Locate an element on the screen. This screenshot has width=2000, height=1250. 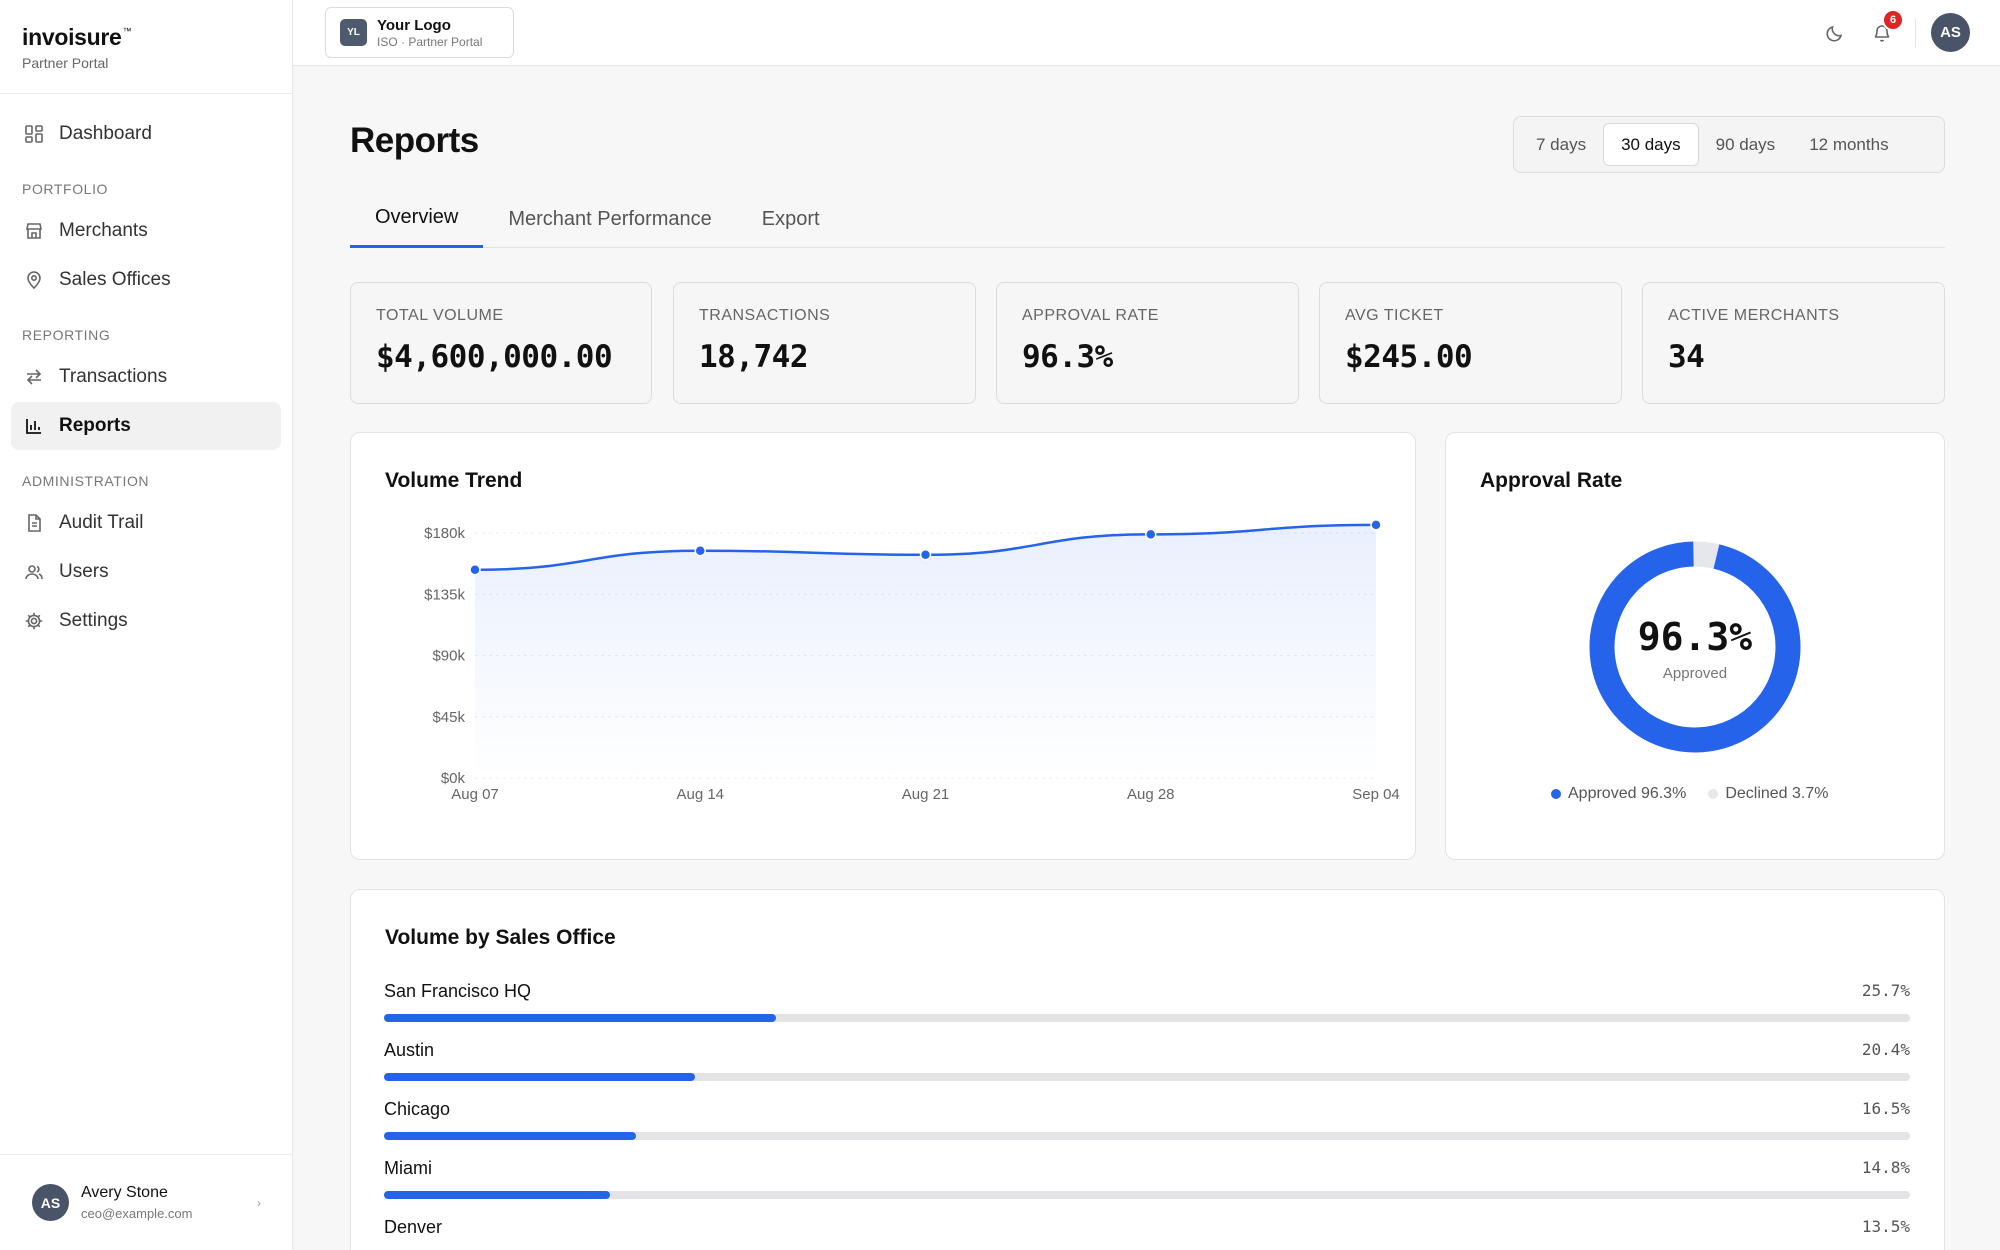
sales-office-row: Miami 14.8% is located at coordinates (1147, 1178).